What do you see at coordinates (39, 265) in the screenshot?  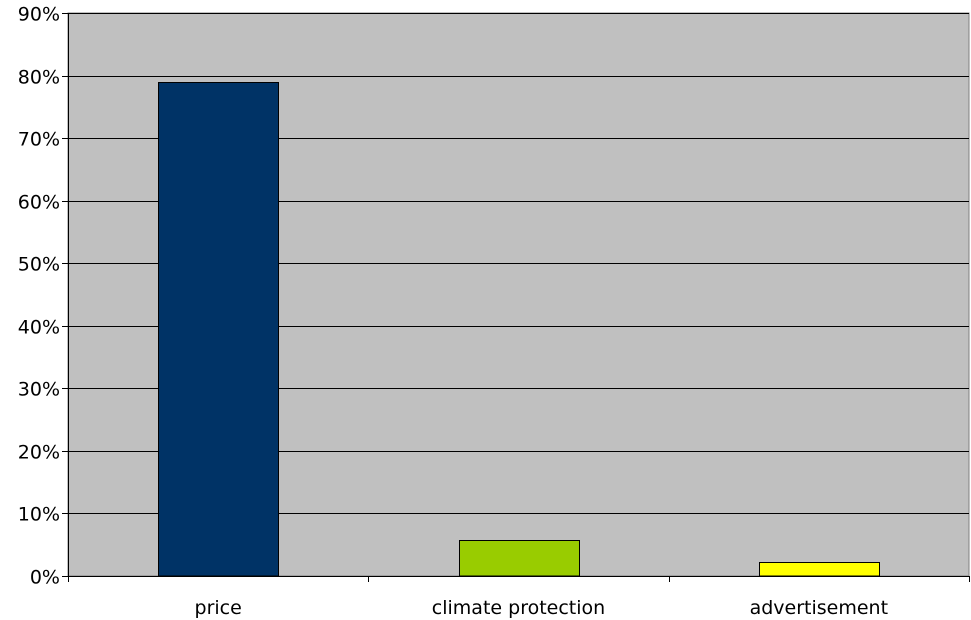 I see `y-tick-label: 50%` at bounding box center [39, 265].